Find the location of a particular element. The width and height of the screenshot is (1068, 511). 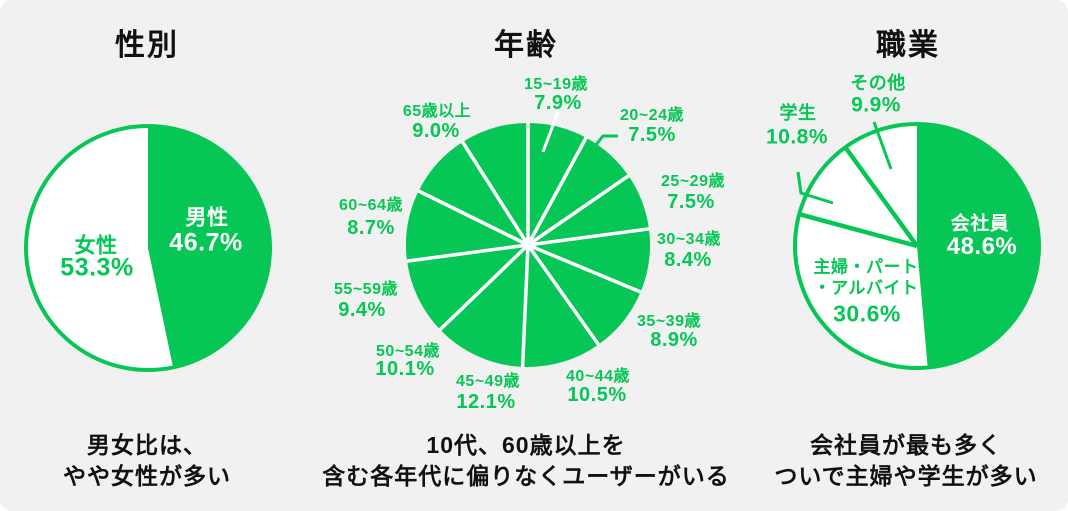

gender-slice-female-label: 女性 is located at coordinates (96, 246).